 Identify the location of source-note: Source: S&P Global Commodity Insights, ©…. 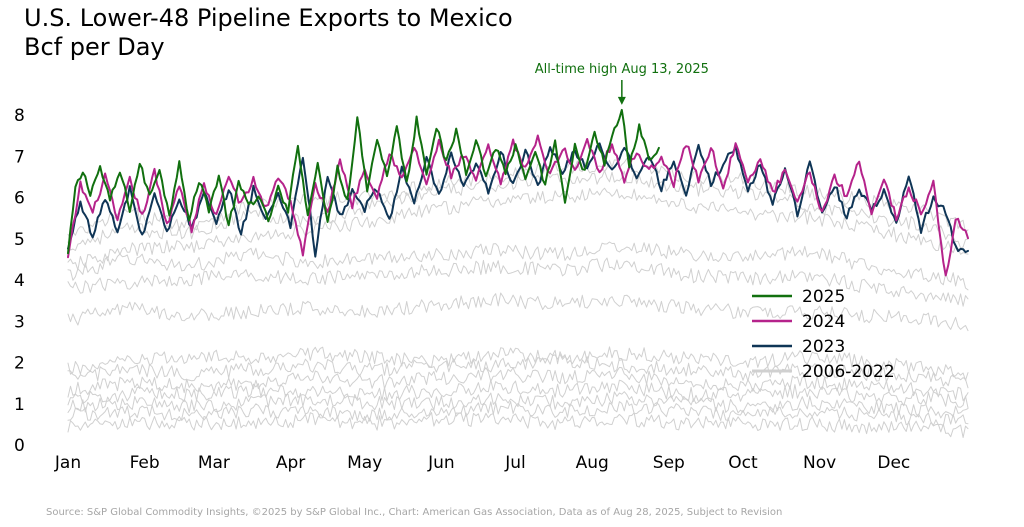
(414, 512).